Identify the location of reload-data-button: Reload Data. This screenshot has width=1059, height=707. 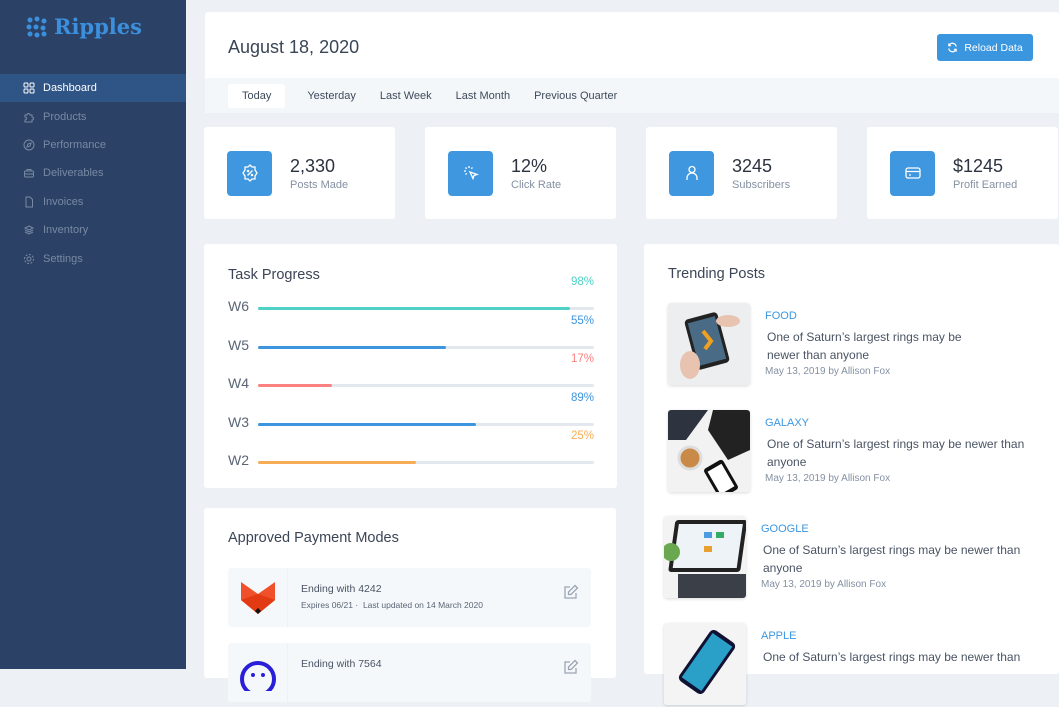
(985, 47).